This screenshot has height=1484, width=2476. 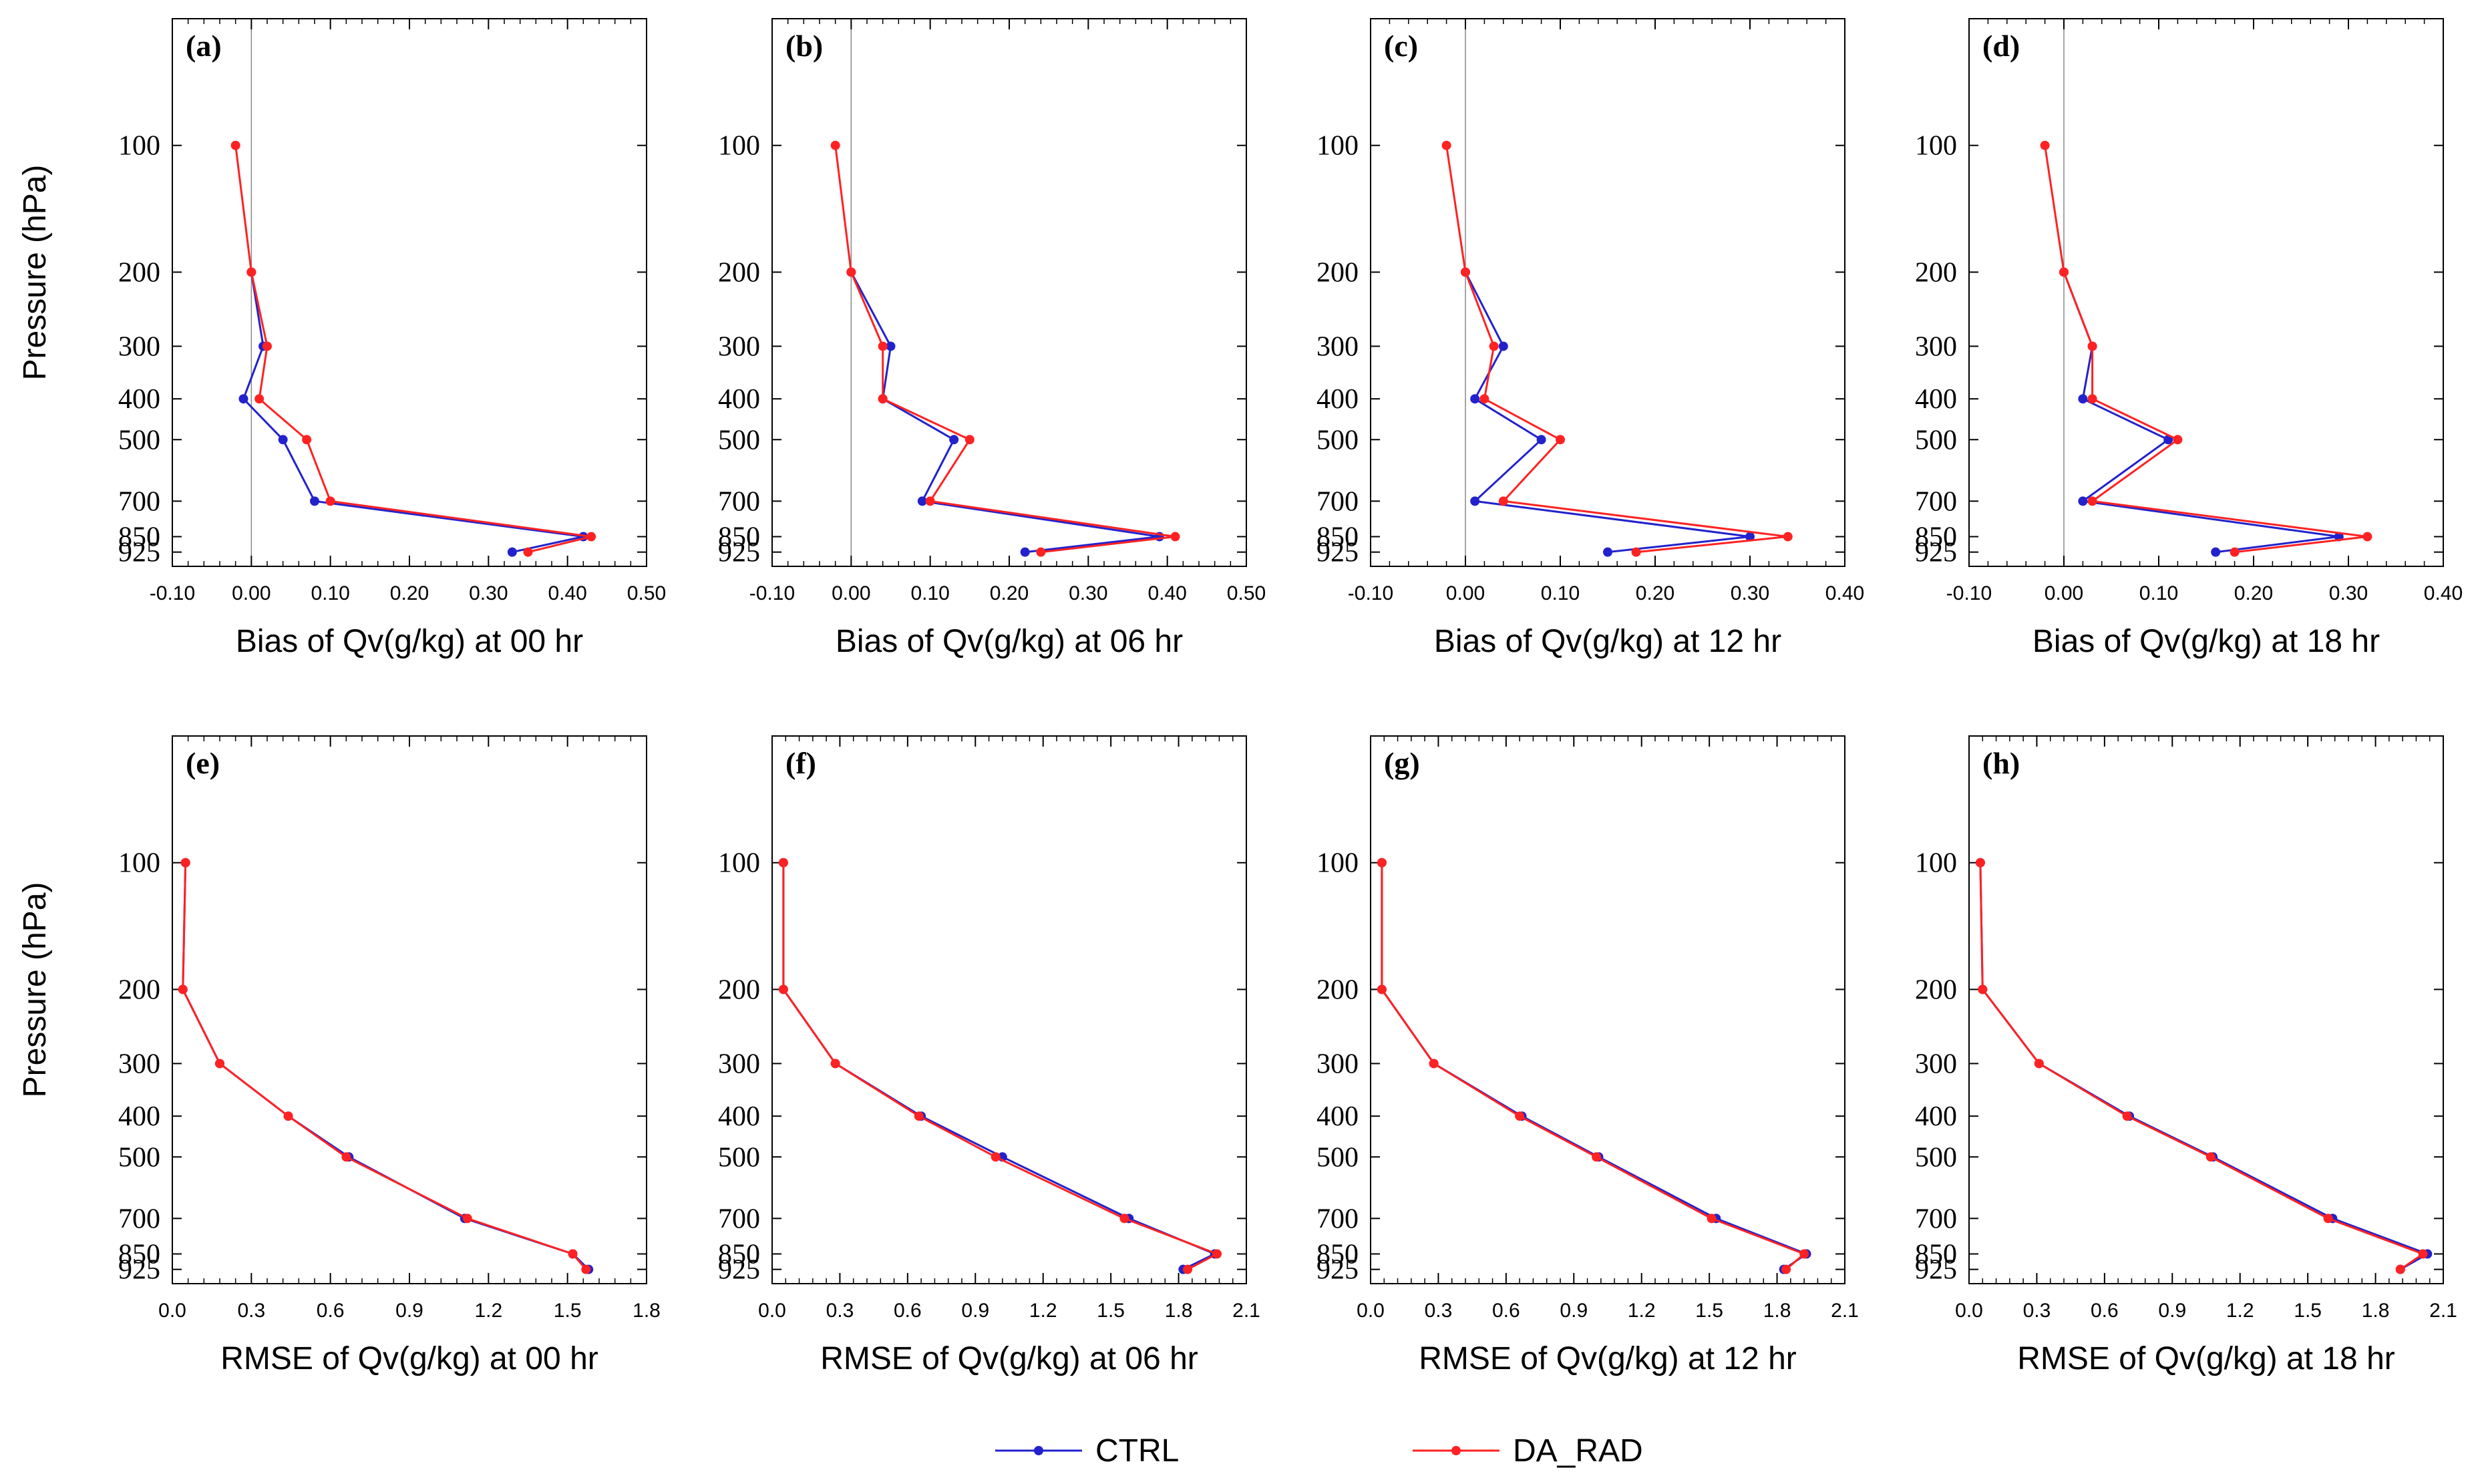 I want to click on x-axis-title: Bias of Qv(g/kg) at 18 hr, so click(x=2206, y=641).